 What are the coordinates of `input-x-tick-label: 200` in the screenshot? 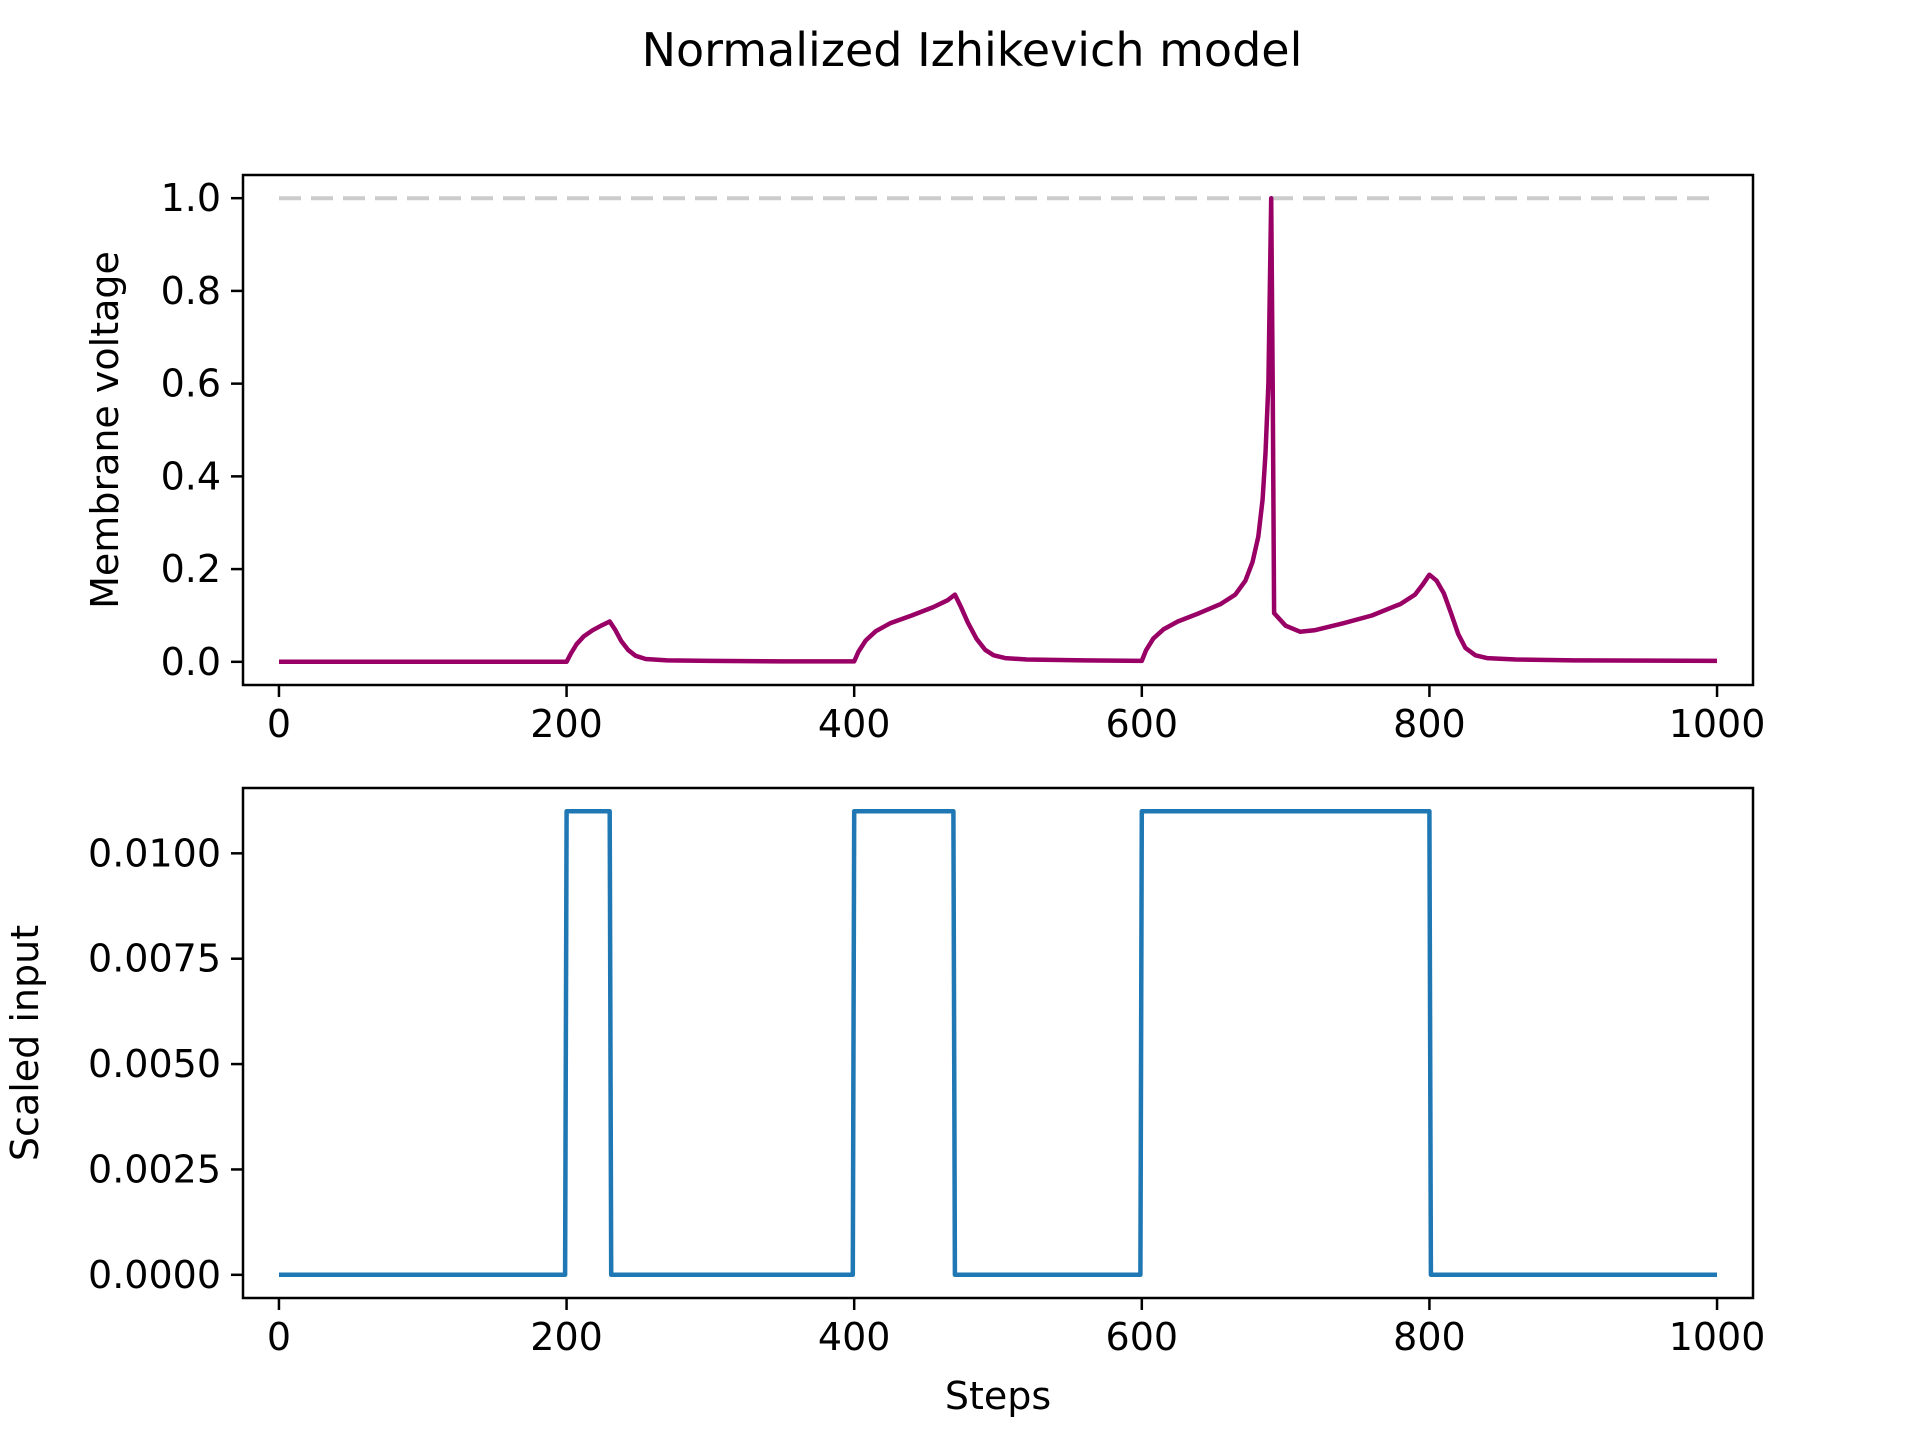 It's located at (566, 1337).